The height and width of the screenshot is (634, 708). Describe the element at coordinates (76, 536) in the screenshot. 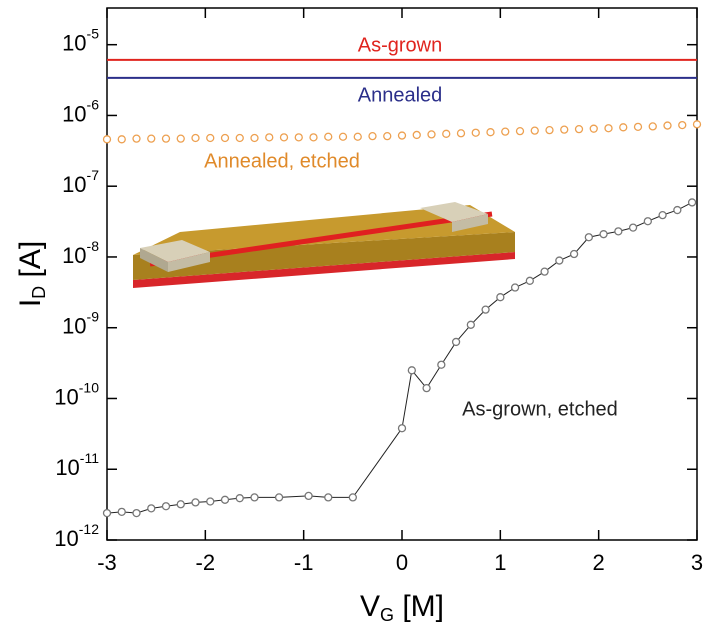

I see `y-tick-label: 10⁻¹²` at that location.